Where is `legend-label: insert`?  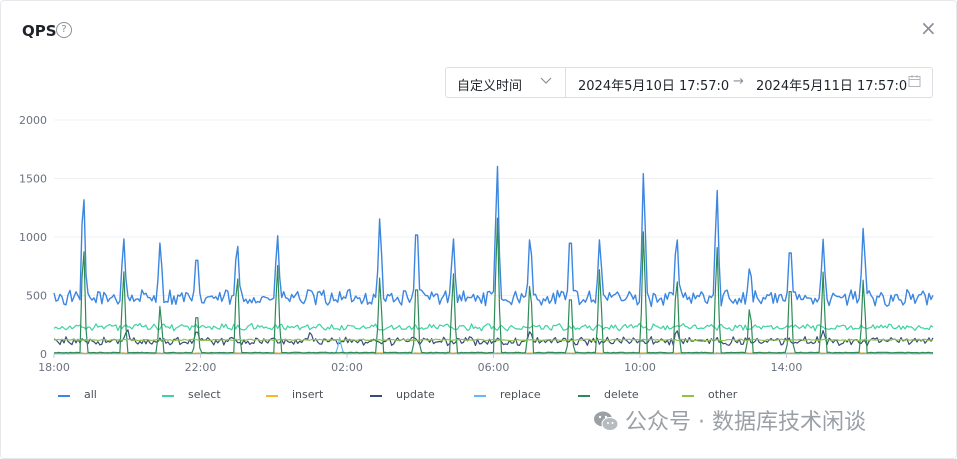 legend-label: insert is located at coordinates (308, 394).